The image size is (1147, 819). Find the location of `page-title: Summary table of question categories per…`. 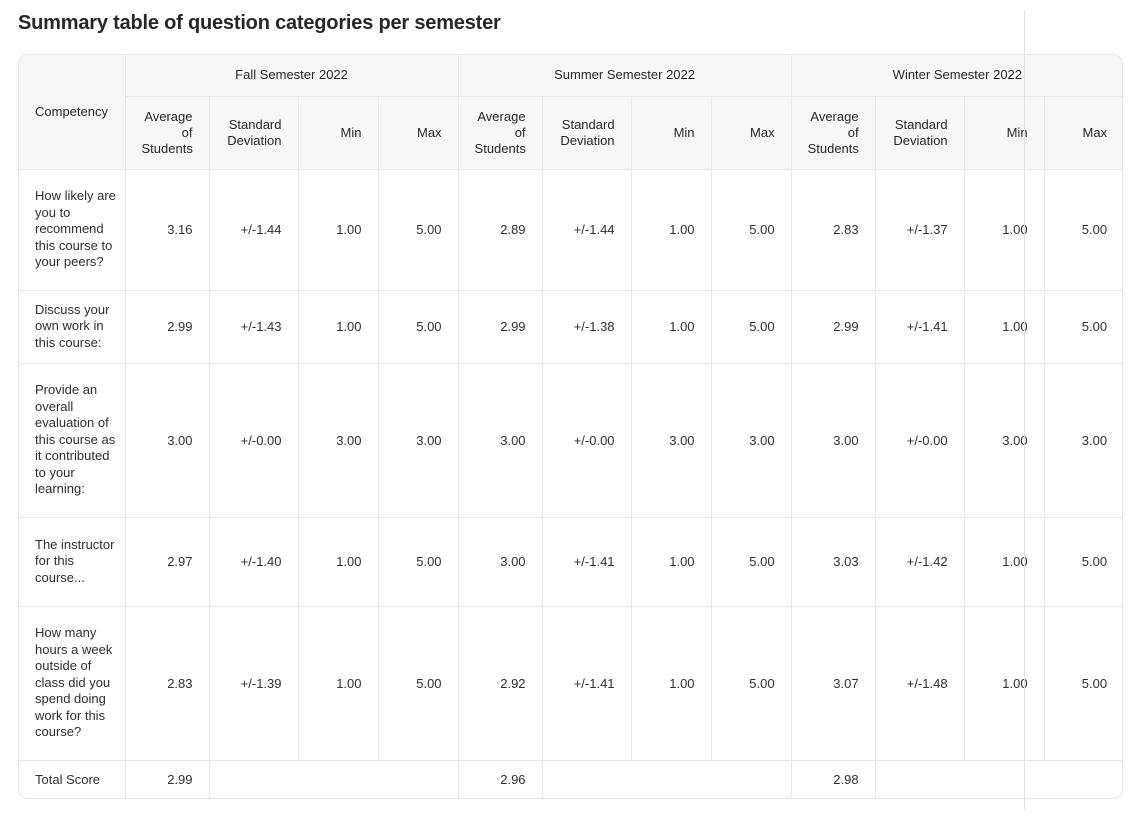

page-title: Summary table of question categories per… is located at coordinates (259, 23).